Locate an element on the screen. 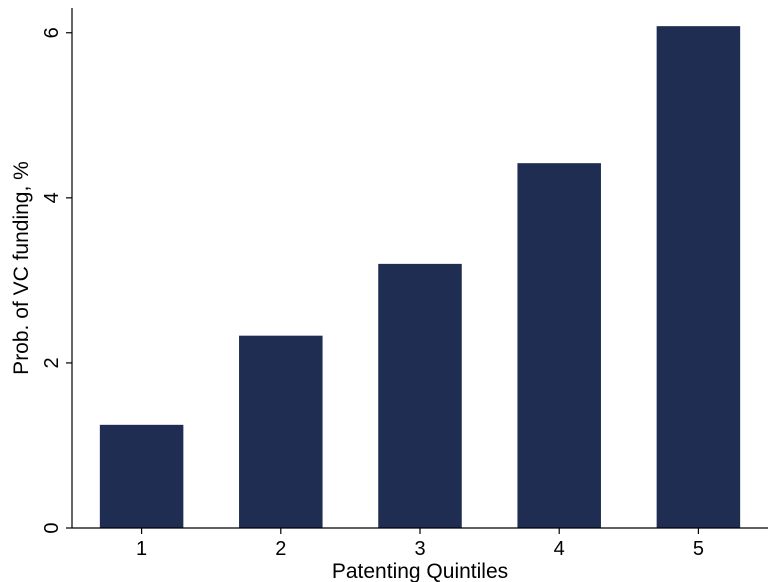  y-tick-label: 6 is located at coordinates (52, 32).